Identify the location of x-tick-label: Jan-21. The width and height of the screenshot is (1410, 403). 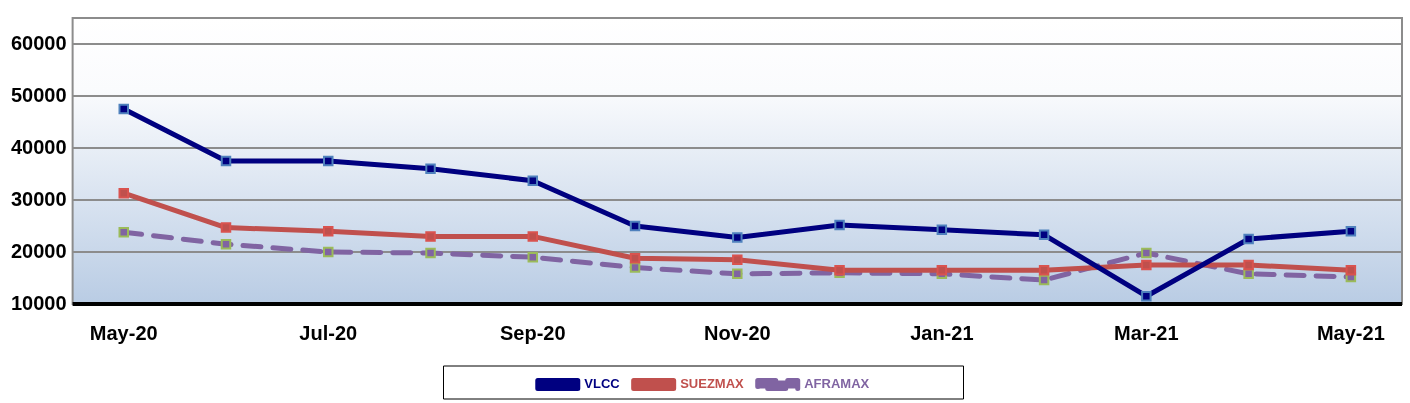
(942, 332).